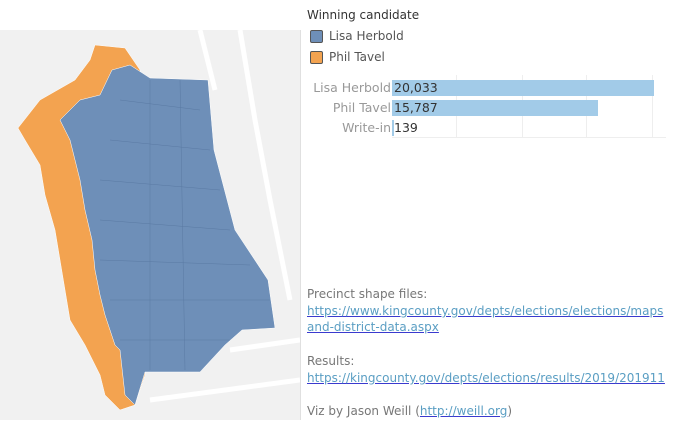  What do you see at coordinates (363, 15) in the screenshot?
I see `legend-title: Winning candidate` at bounding box center [363, 15].